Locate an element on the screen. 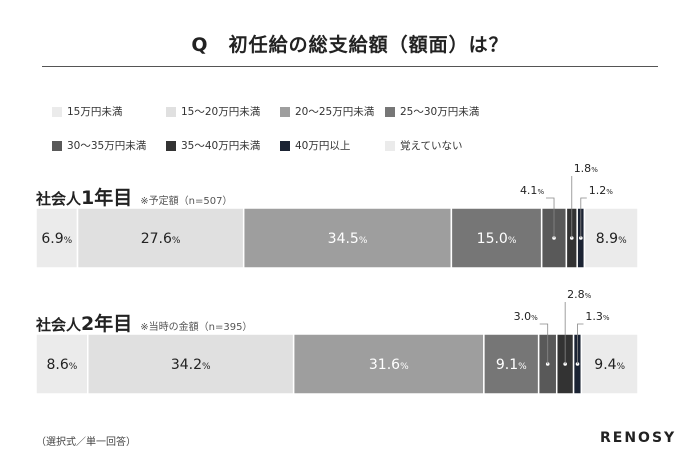  bar-segment-r0-s2 is located at coordinates (347, 238).